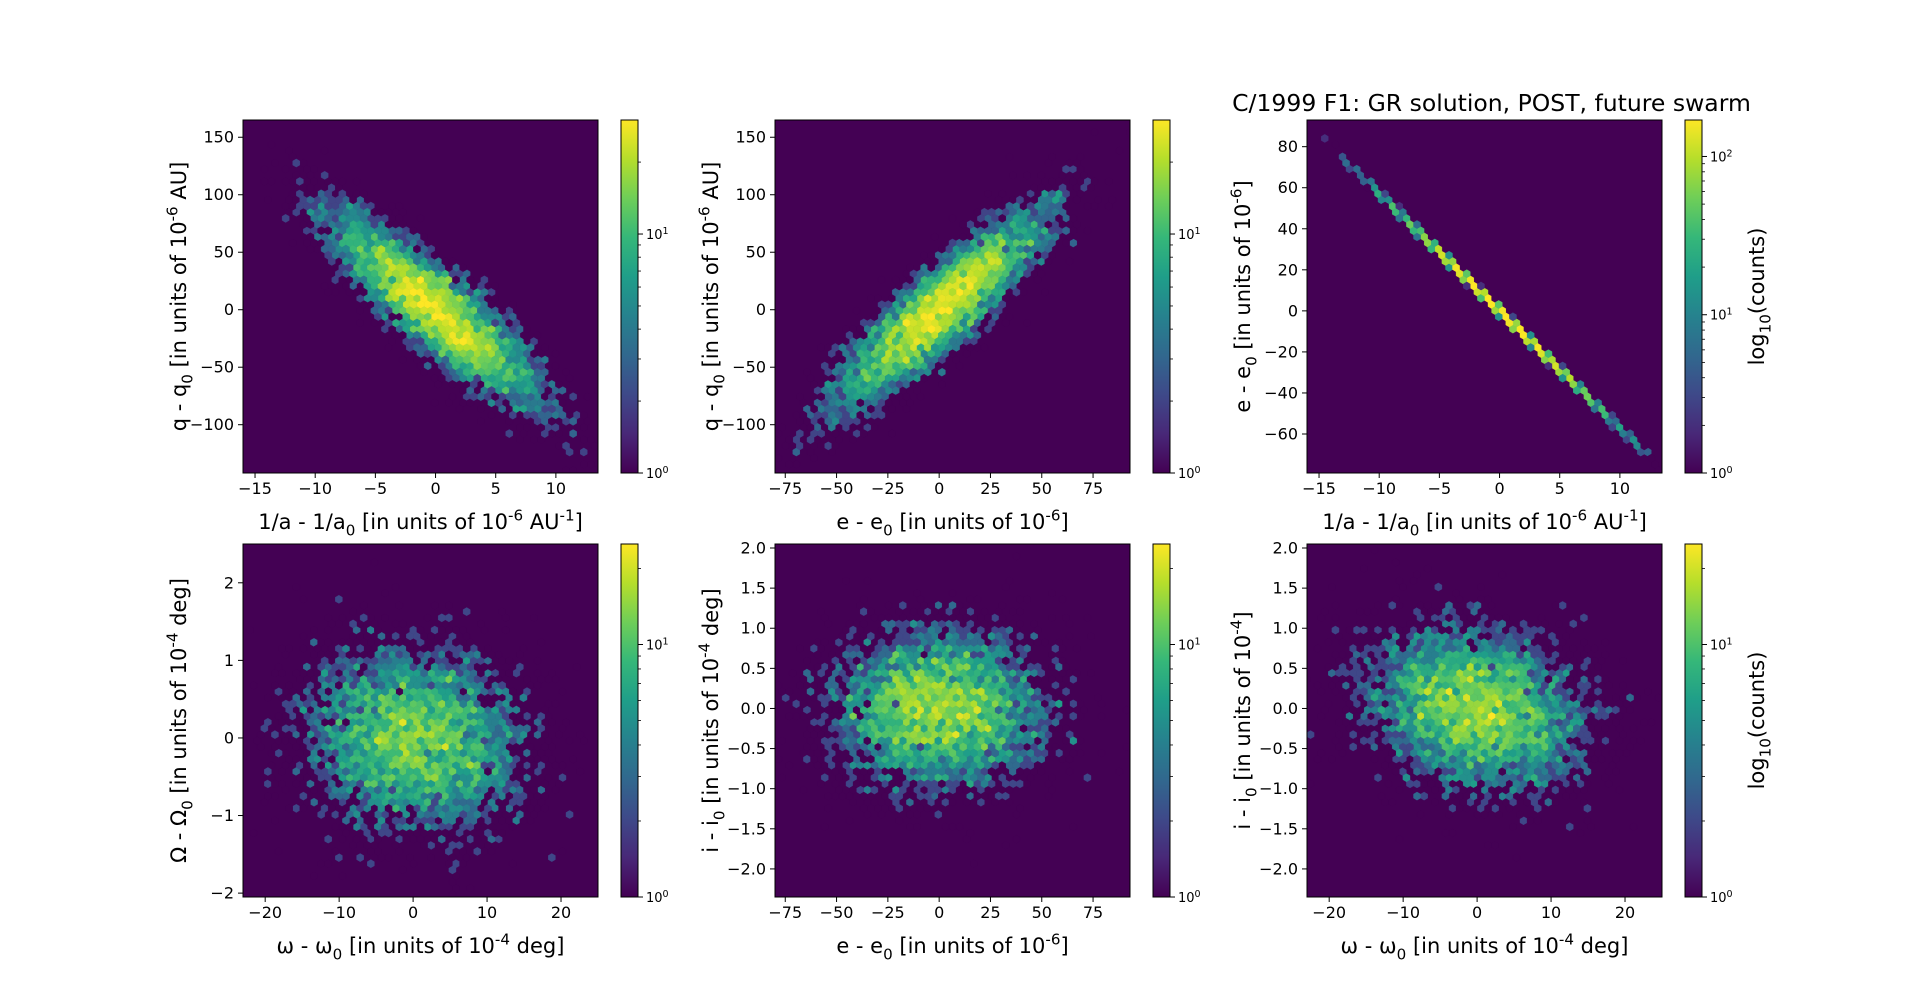  Describe the element at coordinates (222, 815) in the screenshot. I see `y-tick-label: −1` at that location.